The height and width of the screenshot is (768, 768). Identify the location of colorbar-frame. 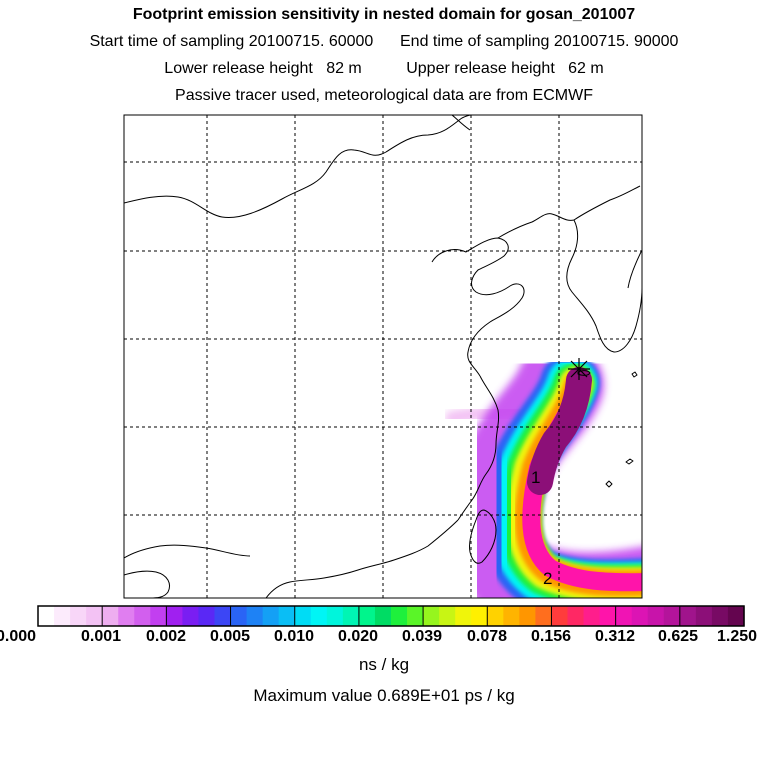
(391, 616).